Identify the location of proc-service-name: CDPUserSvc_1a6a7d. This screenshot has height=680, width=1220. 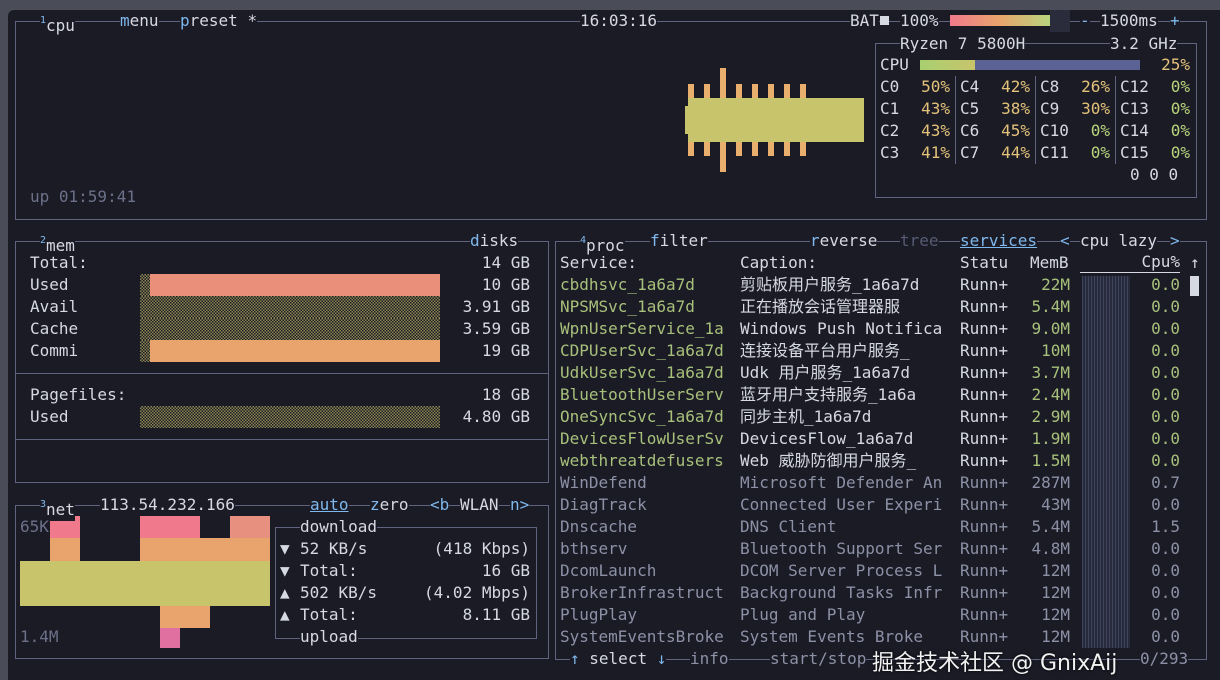
(642, 350).